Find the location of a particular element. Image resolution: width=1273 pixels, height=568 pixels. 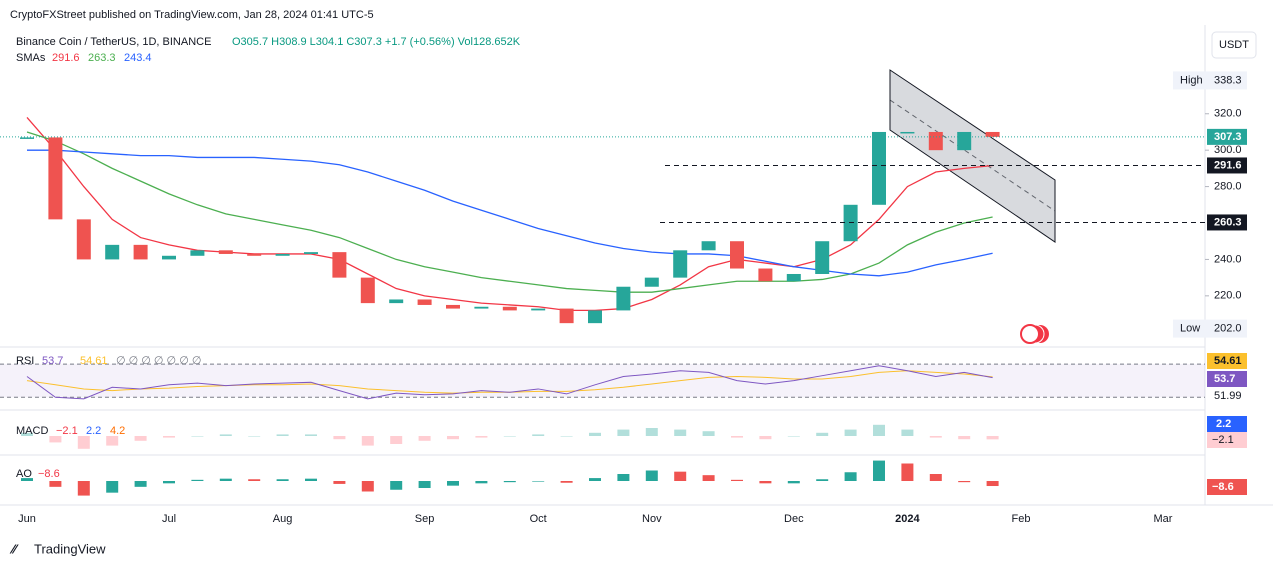

macd-hist: −2.1 is located at coordinates (67, 431).